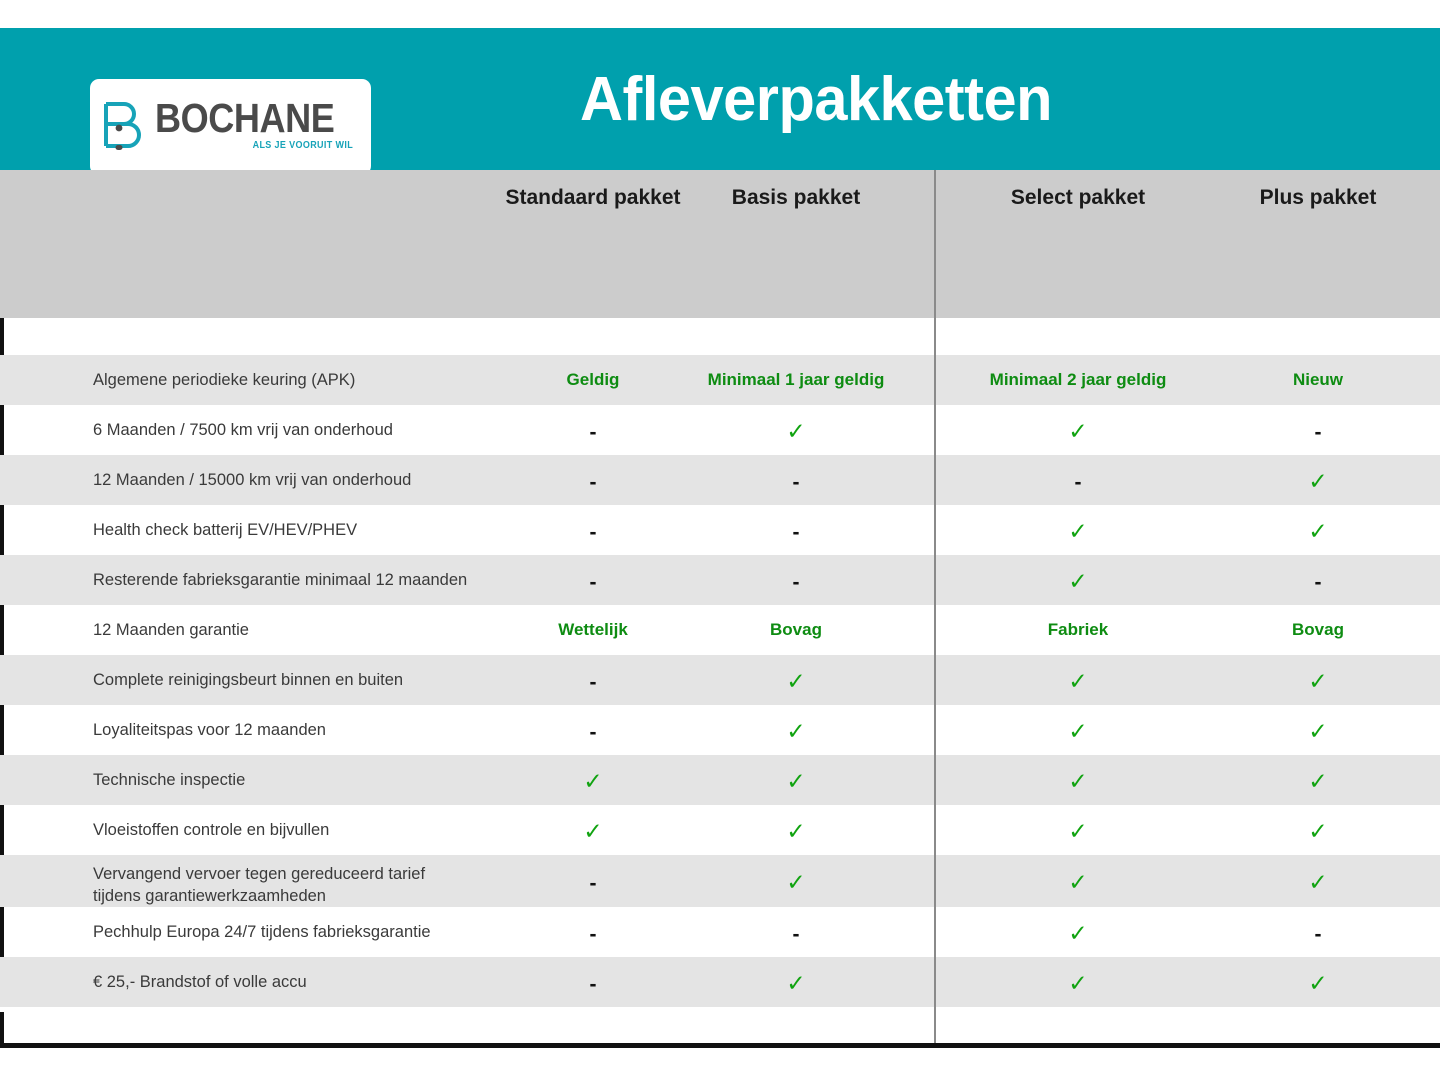 Image resolution: width=1440 pixels, height=1080 pixels. What do you see at coordinates (720, 1027) in the screenshot?
I see `table-bottom-filler` at bounding box center [720, 1027].